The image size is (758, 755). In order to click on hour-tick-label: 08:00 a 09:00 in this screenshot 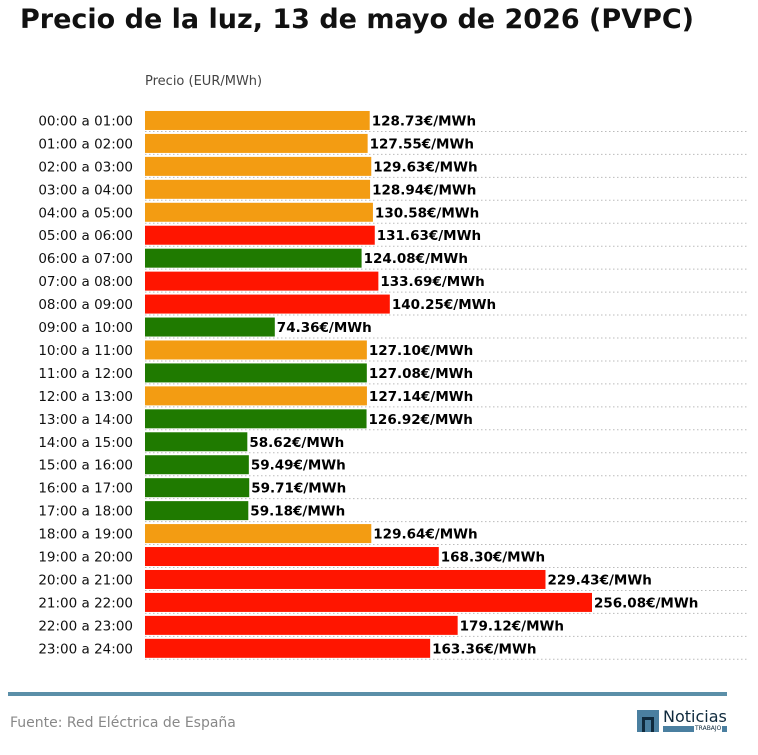, I will do `click(85, 305)`.